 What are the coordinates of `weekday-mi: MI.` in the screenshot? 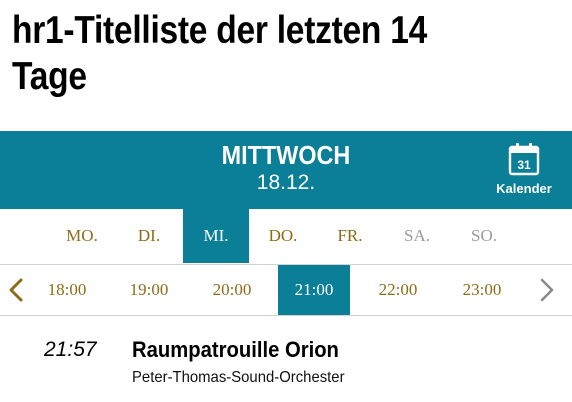 It's located at (216, 236).